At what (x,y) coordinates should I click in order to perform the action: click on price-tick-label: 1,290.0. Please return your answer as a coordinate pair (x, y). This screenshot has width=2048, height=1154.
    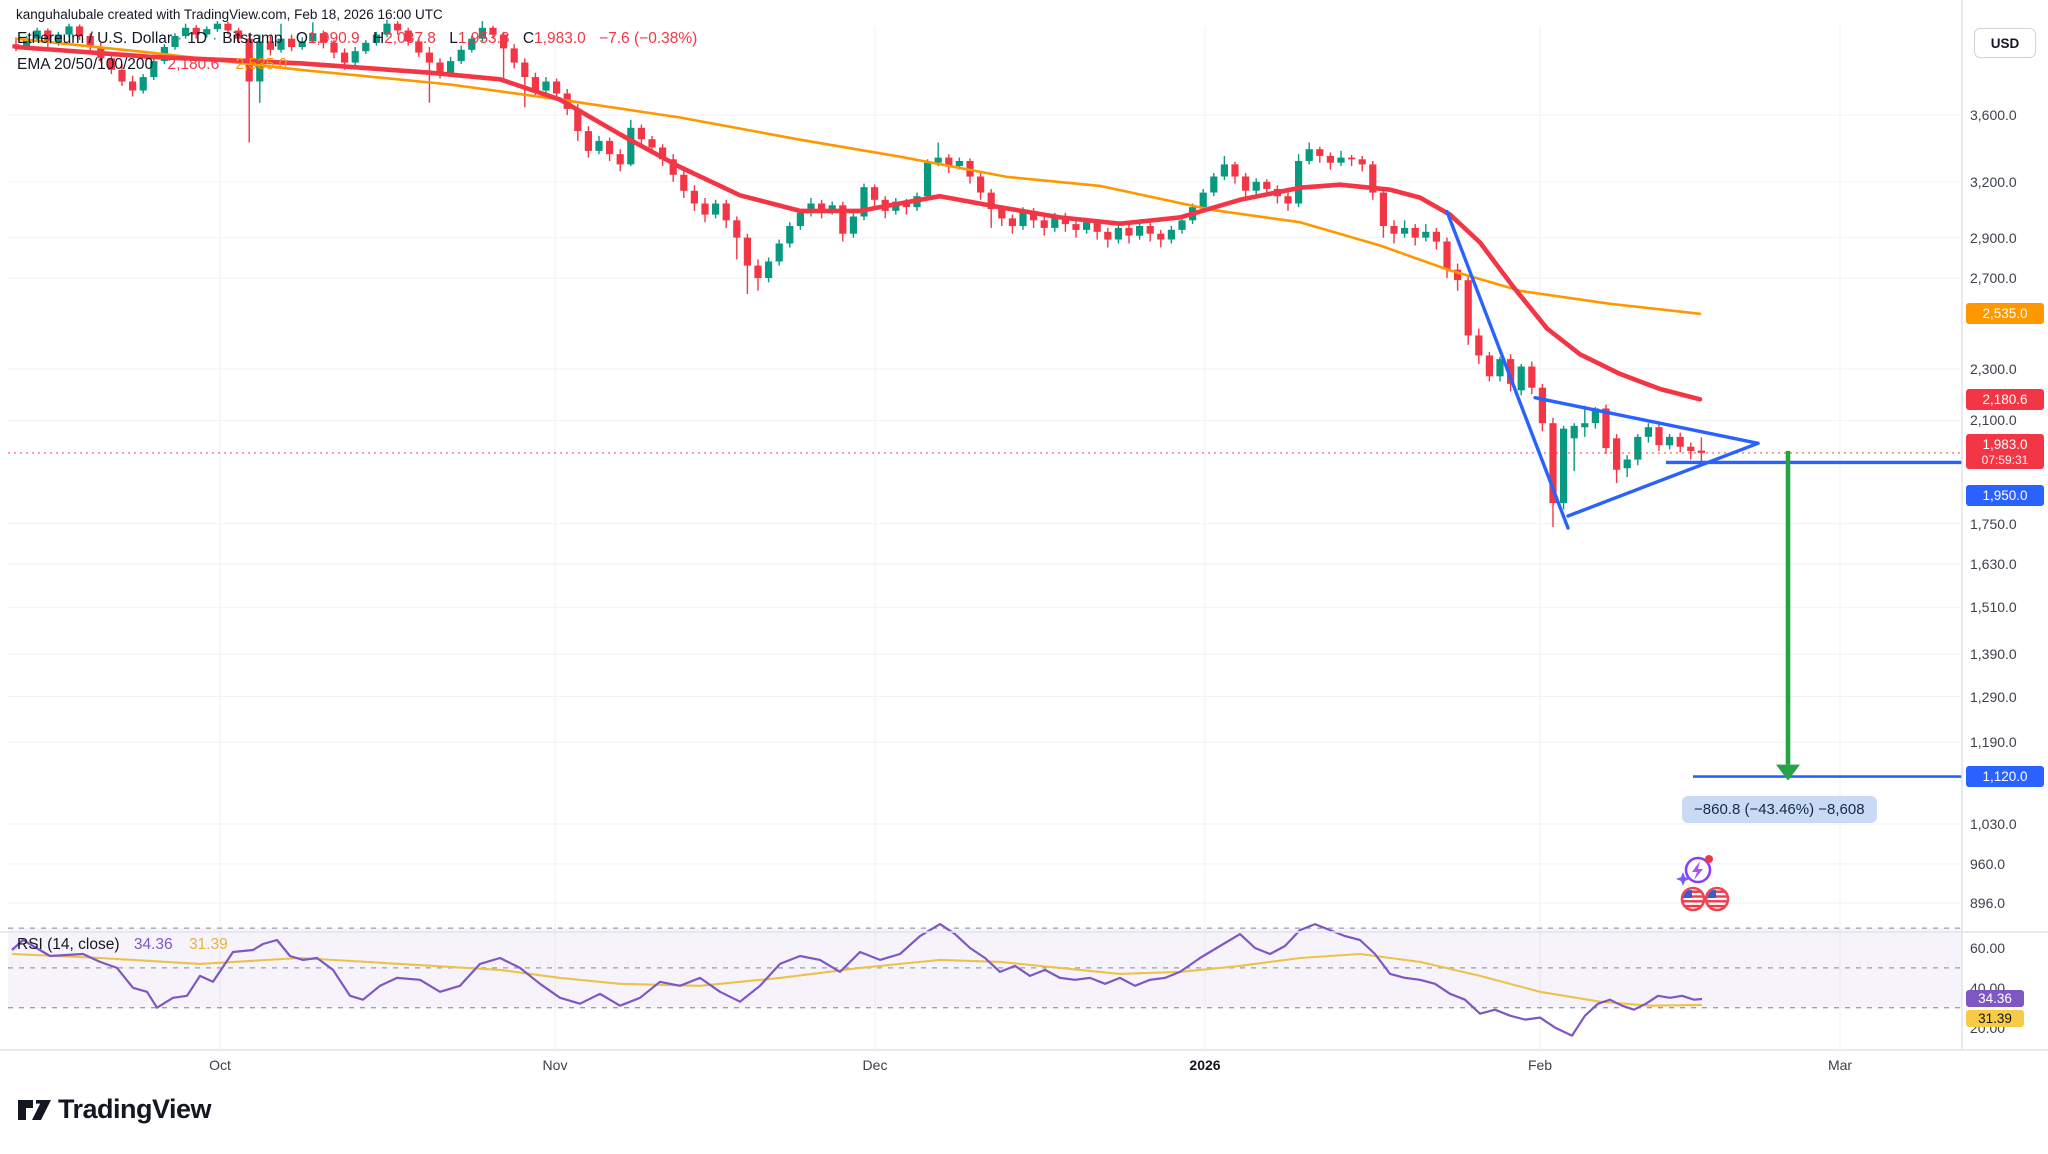
    Looking at the image, I should click on (1993, 697).